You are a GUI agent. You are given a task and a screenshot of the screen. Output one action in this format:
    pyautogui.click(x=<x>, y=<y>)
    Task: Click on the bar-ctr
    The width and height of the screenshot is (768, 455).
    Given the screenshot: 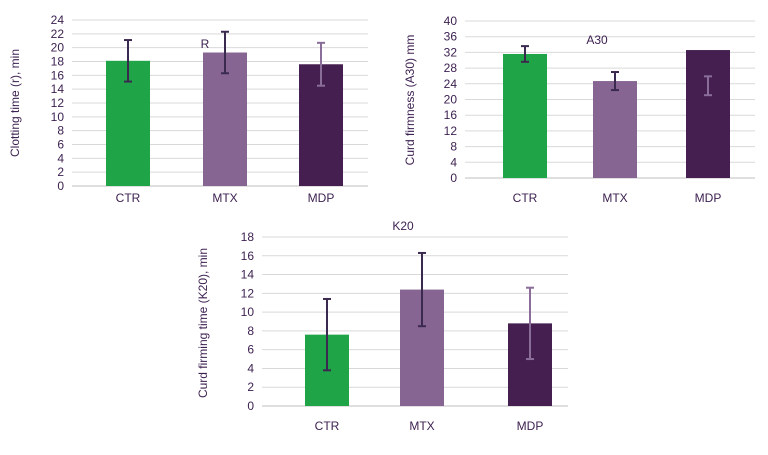 What is the action you would take?
    pyautogui.click(x=525, y=115)
    